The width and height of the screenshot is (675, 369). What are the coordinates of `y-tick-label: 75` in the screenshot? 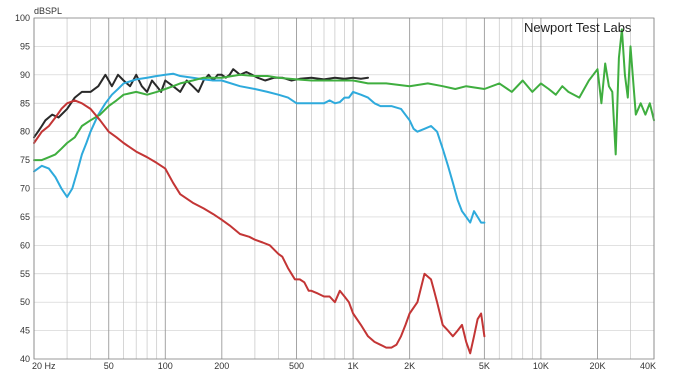 It's located at (25, 160).